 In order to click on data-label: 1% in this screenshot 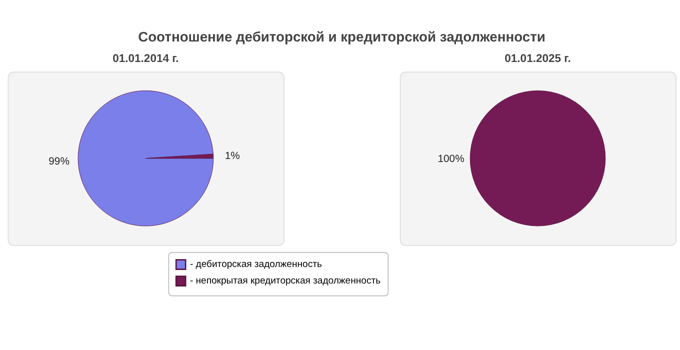, I will do `click(232, 156)`.